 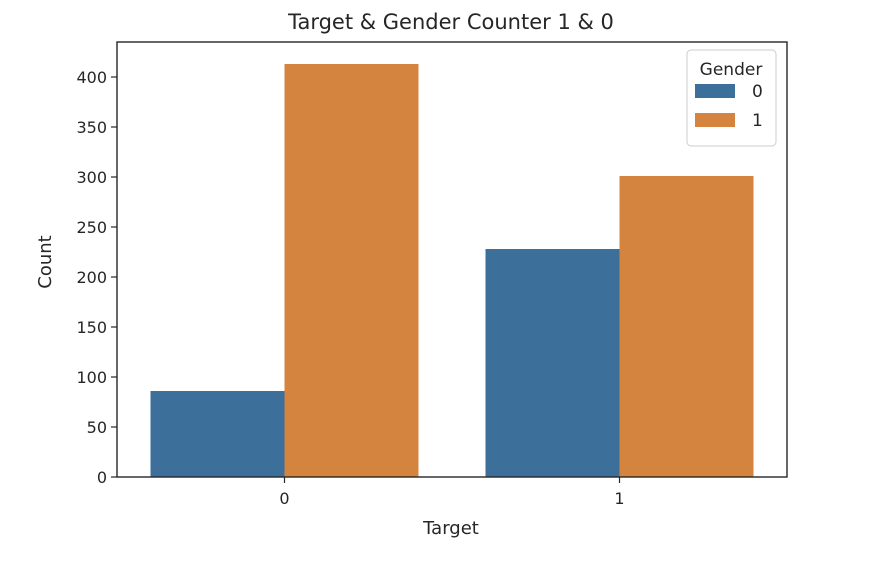 I want to click on legend-label-0: 0, so click(x=757, y=92).